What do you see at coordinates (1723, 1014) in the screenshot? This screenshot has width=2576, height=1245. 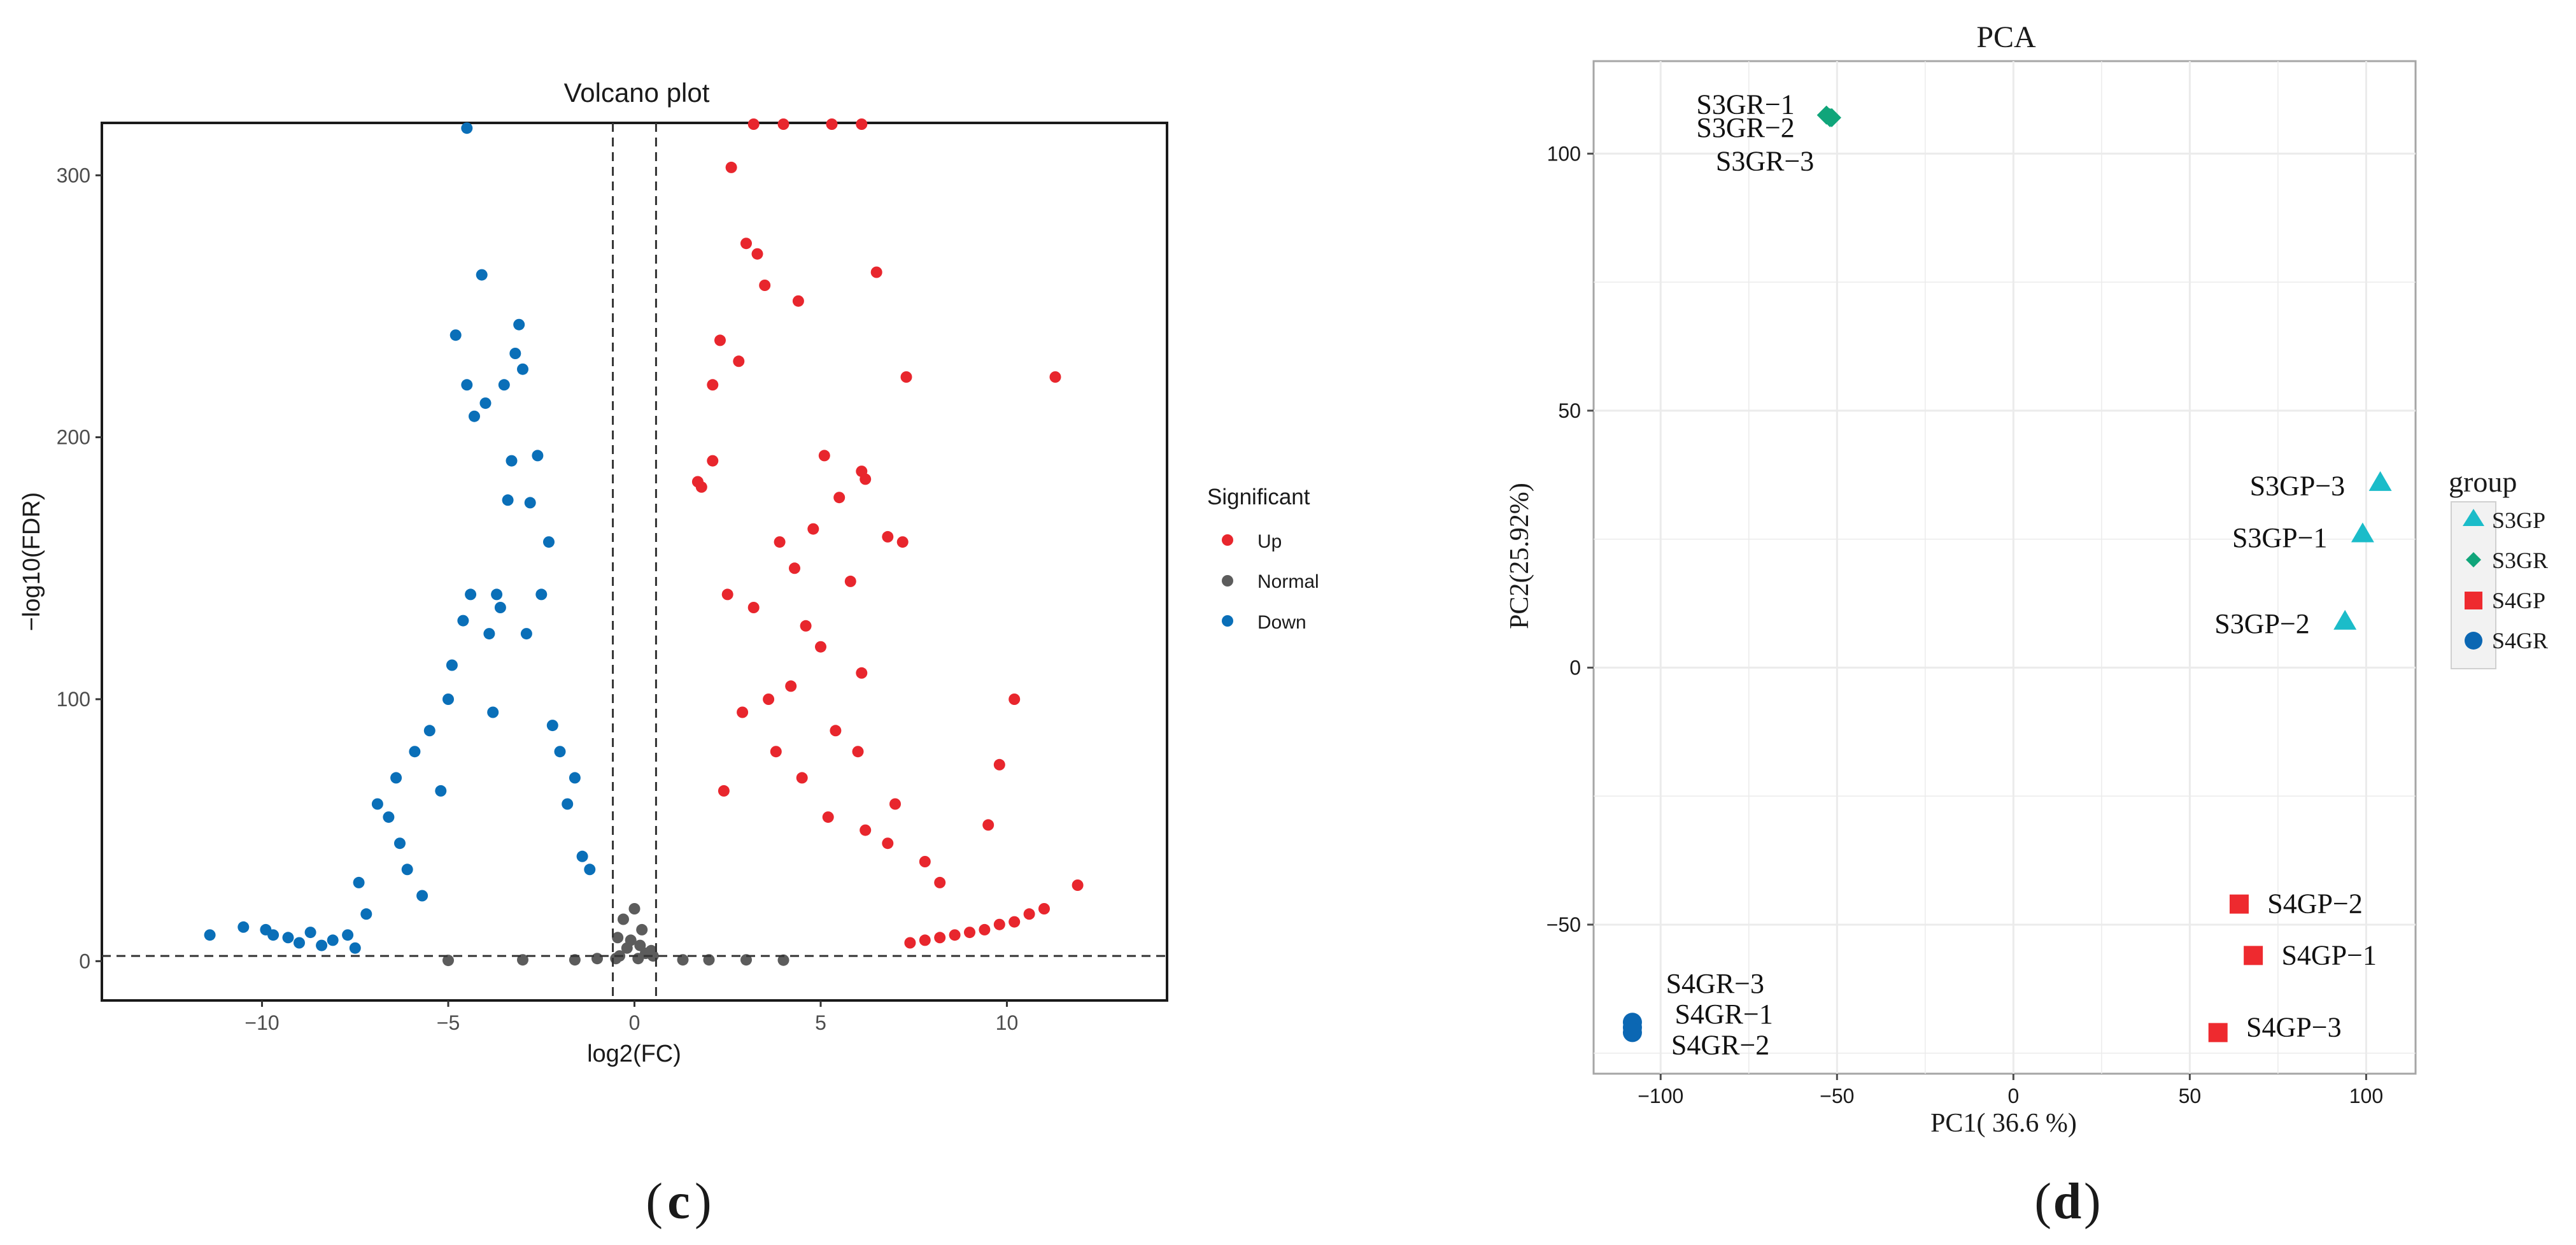 I see `pca-sample-label: S4GR−1` at bounding box center [1723, 1014].